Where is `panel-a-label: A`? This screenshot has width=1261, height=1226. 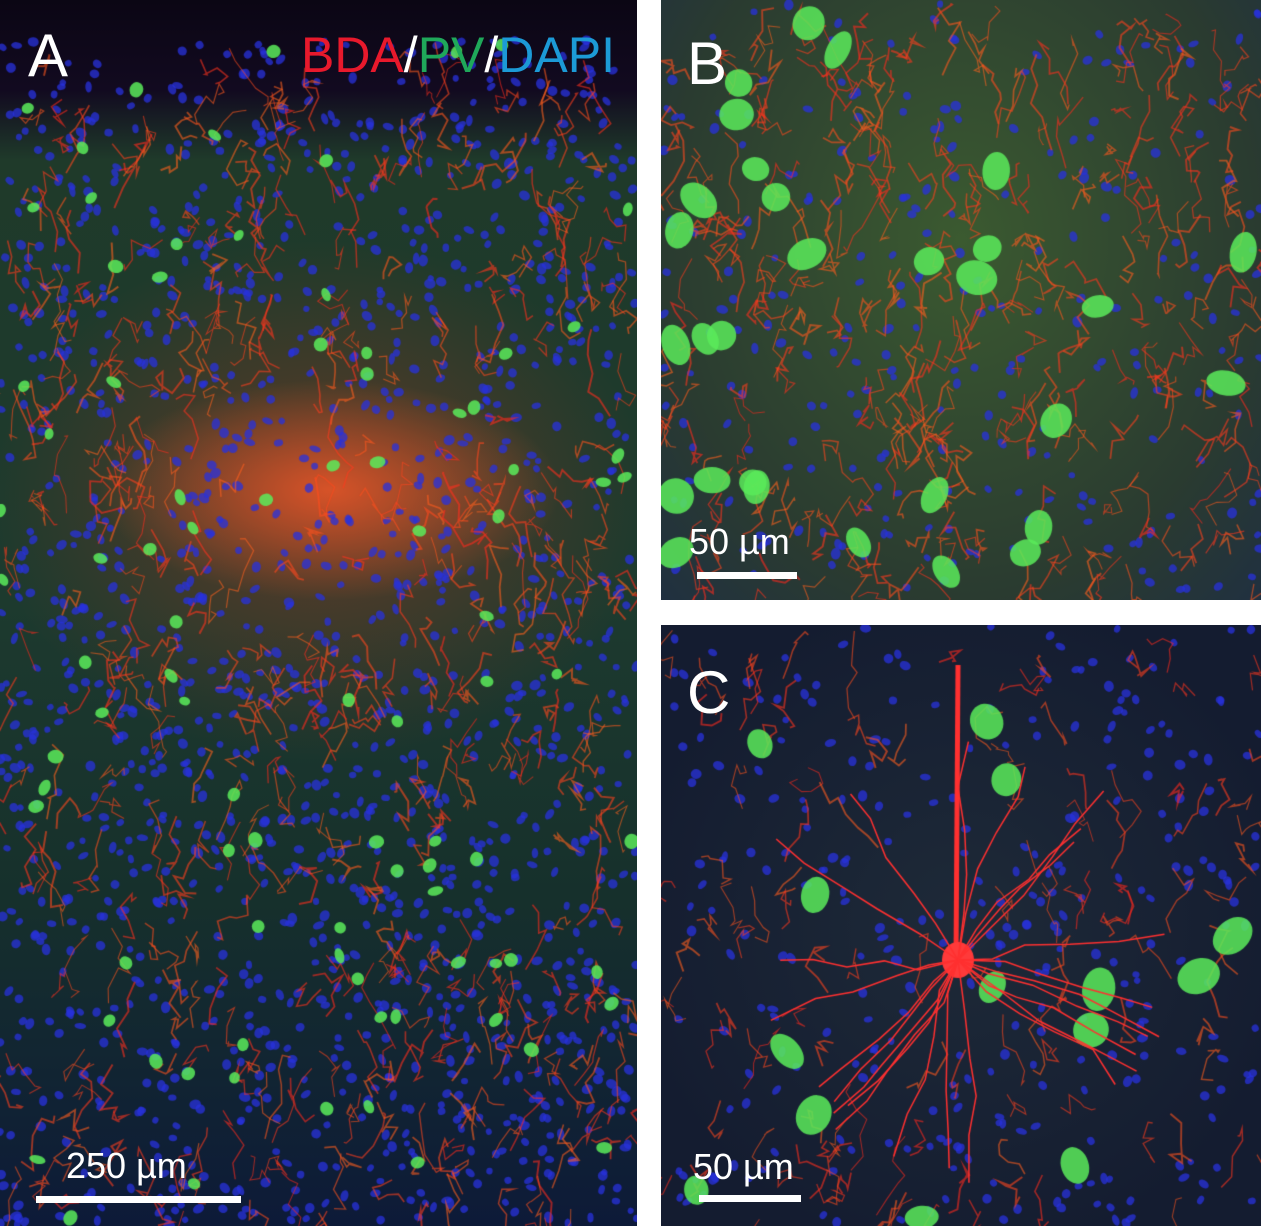 panel-a-label: A is located at coordinates (48, 55).